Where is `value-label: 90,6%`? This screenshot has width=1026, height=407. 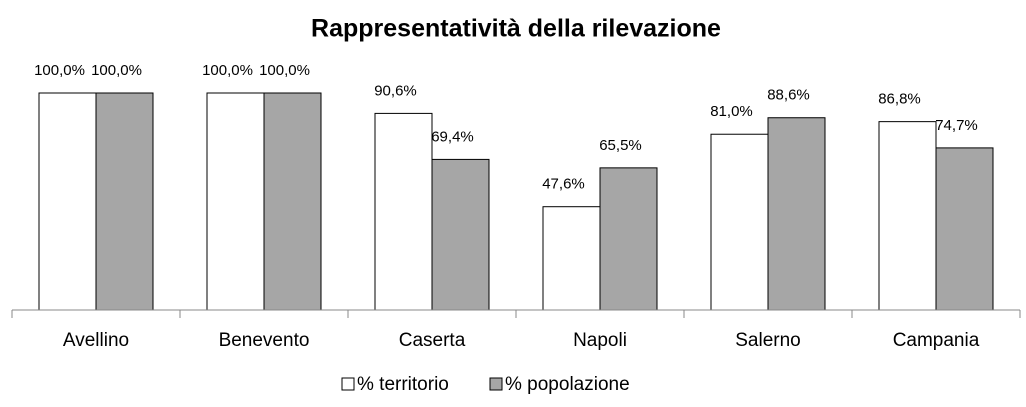
value-label: 90,6% is located at coordinates (395, 90).